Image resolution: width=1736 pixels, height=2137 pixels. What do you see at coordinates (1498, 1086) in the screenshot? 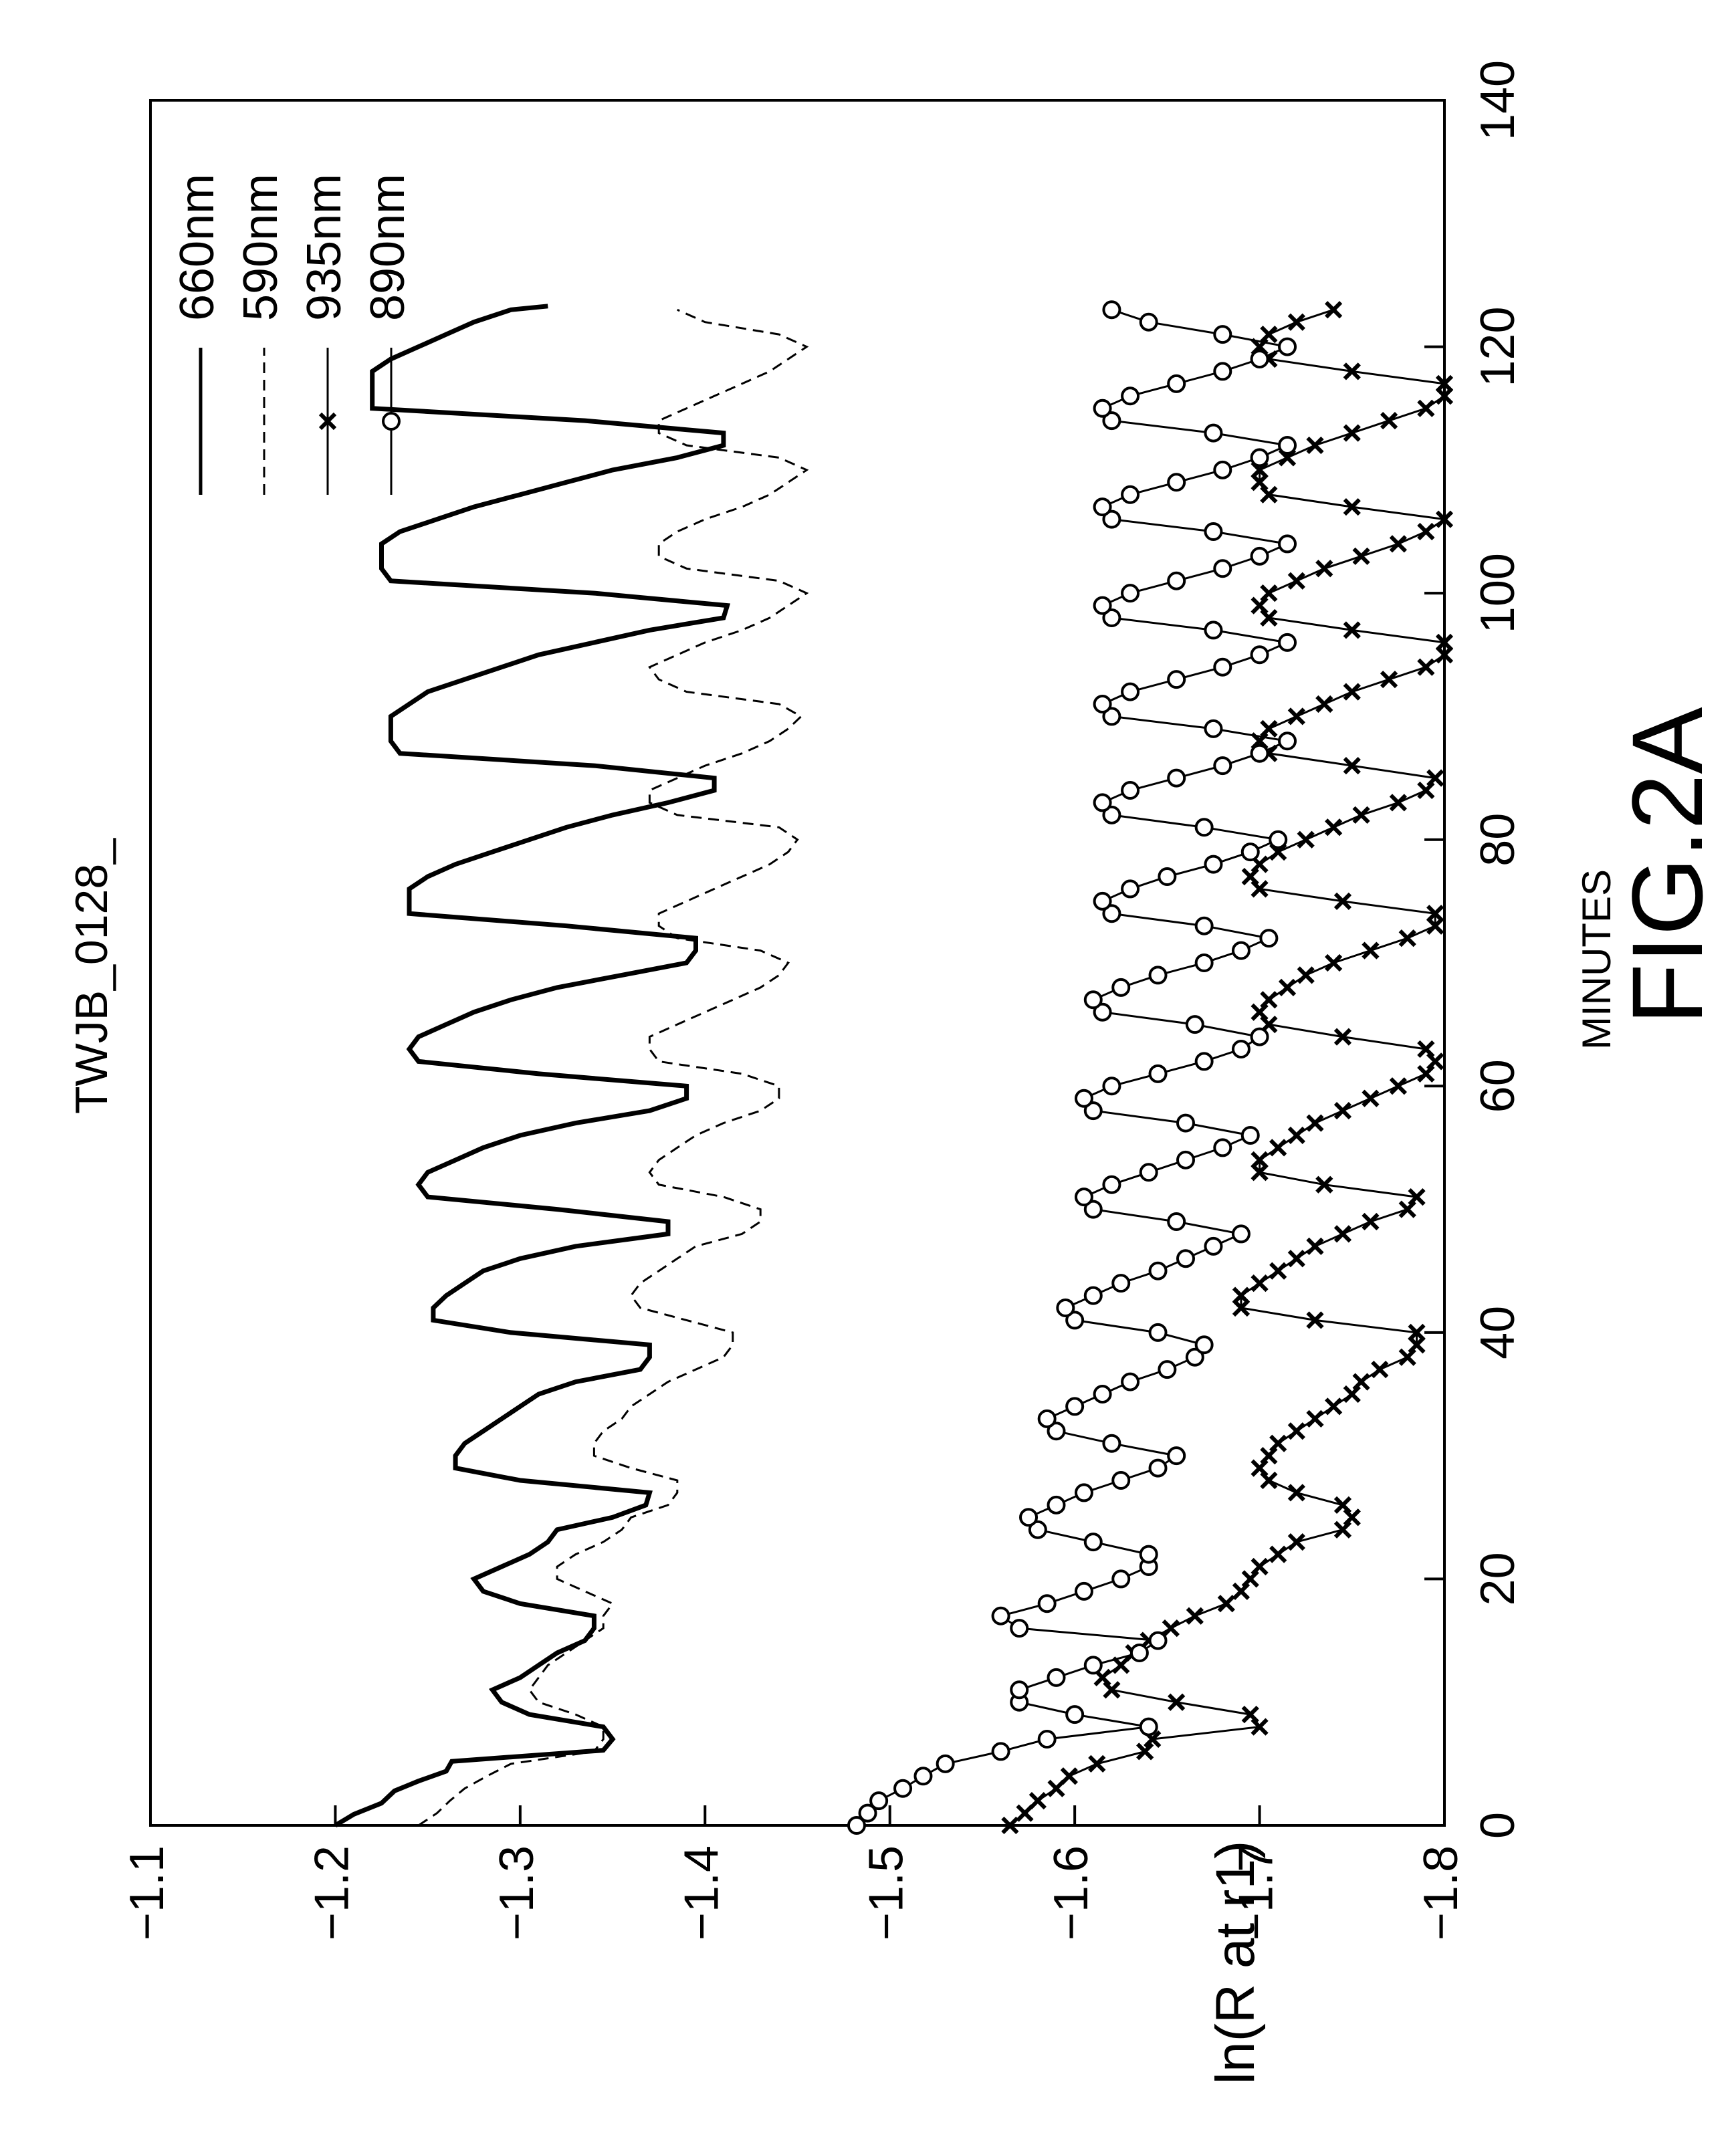
I see `x-tick-label: 60` at bounding box center [1498, 1086].